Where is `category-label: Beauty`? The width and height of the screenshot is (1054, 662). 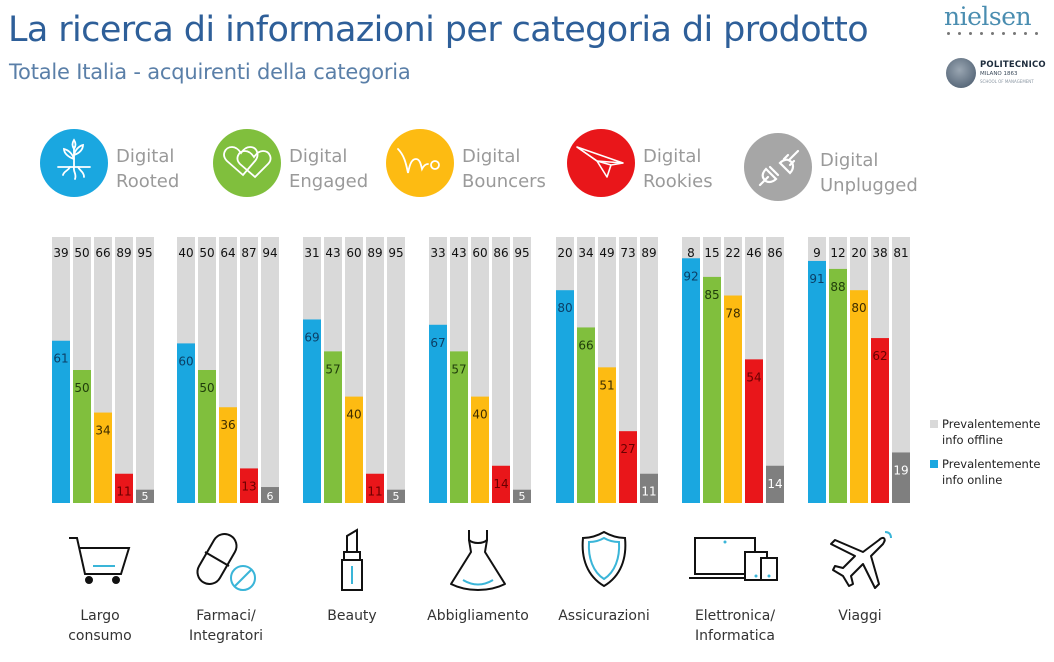 category-label: Beauty is located at coordinates (352, 616).